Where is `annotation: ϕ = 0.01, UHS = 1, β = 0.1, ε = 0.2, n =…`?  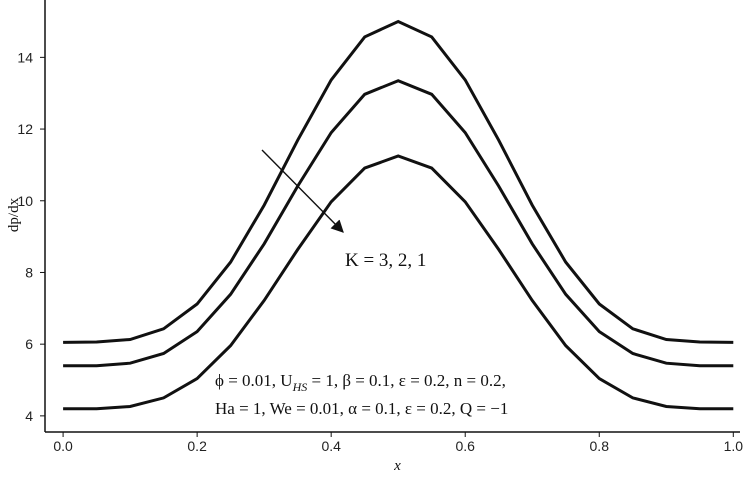
annotation: ϕ = 0.01, UHS = 1, β = 0.1, ε = 0.2, n =… is located at coordinates (360, 382).